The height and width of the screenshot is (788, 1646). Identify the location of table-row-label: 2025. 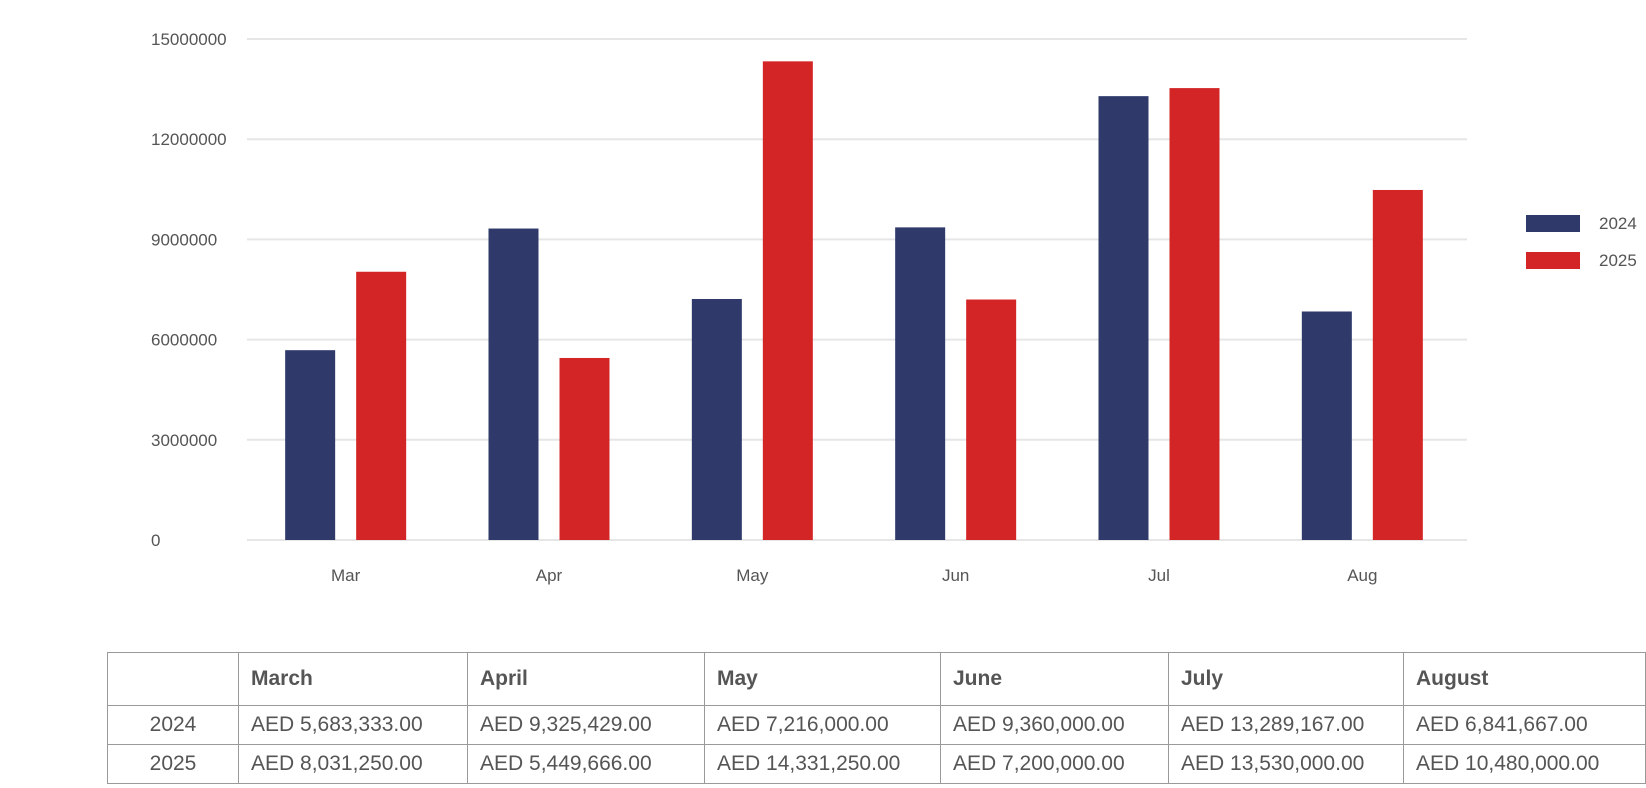
(173, 764).